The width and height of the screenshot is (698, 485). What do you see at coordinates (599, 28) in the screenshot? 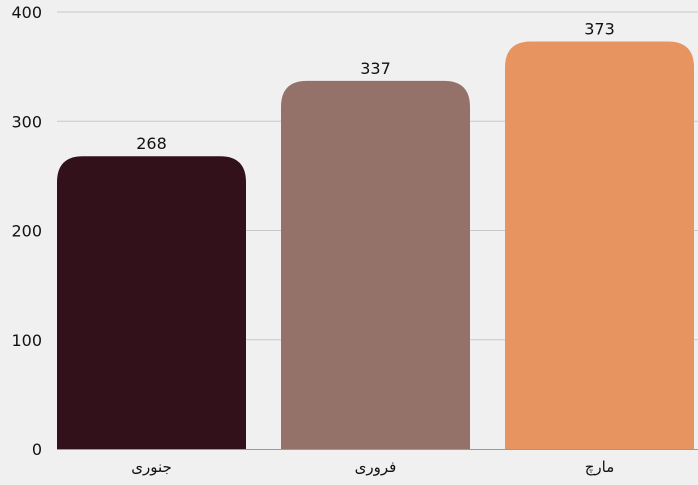
I see `bar-value-label: 373` at bounding box center [599, 28].